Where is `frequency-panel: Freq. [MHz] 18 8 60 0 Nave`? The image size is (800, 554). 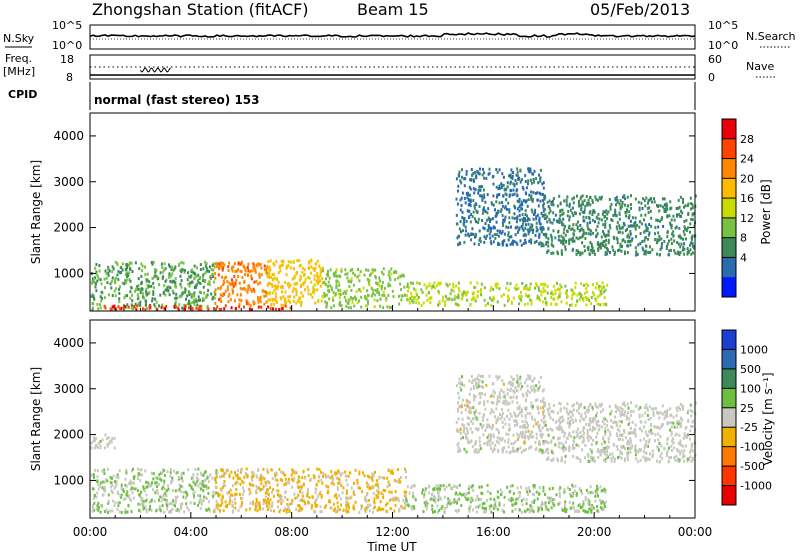
frequency-panel: Freq. [MHz] 18 8 60 0 Nave is located at coordinates (389, 68).